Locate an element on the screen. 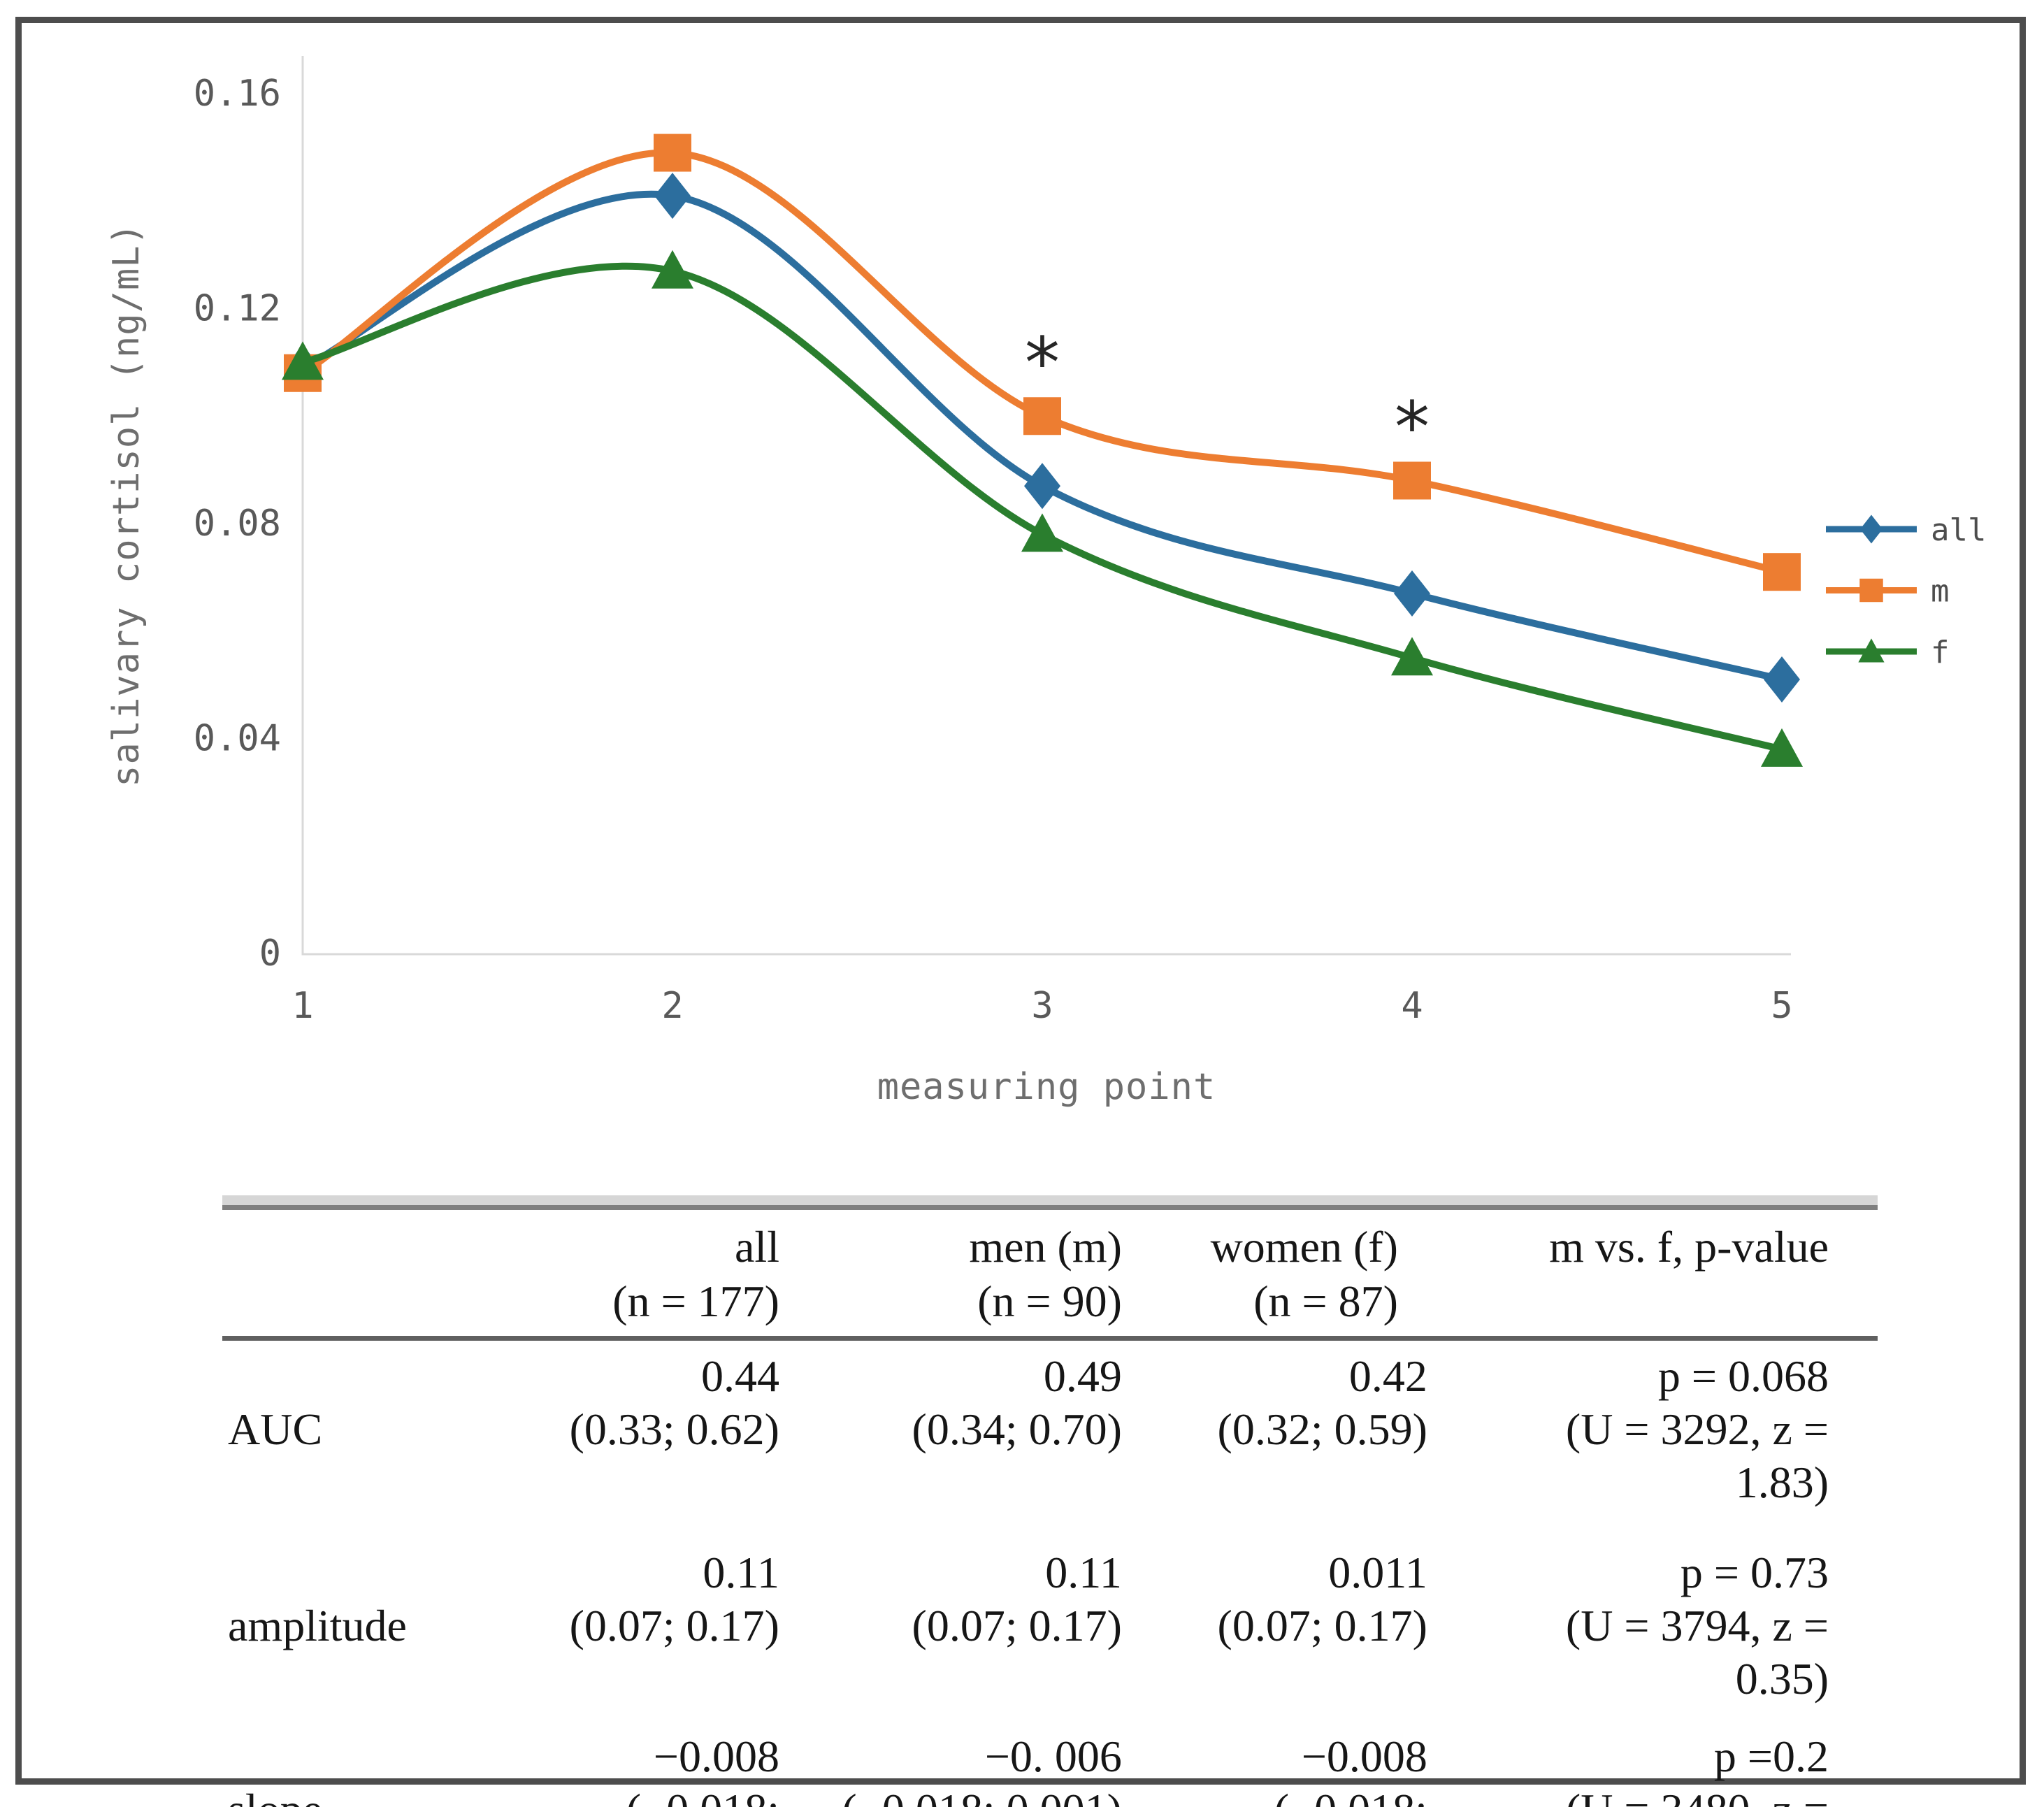 This screenshot has height=1807, width=2044. header-all-label: all is located at coordinates (757, 1247).